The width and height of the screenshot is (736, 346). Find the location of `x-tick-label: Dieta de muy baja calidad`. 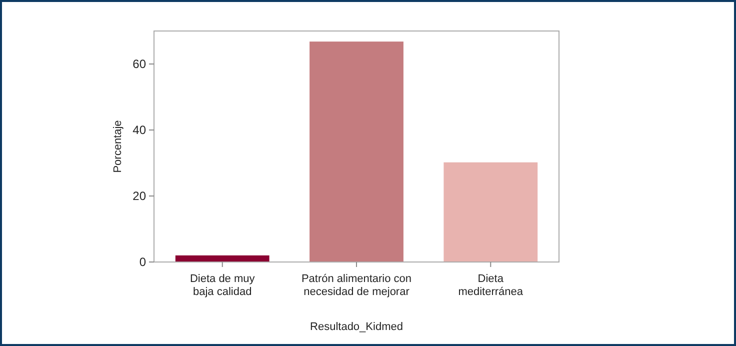

x-tick-label: Dieta de muy baja calidad is located at coordinates (223, 285).